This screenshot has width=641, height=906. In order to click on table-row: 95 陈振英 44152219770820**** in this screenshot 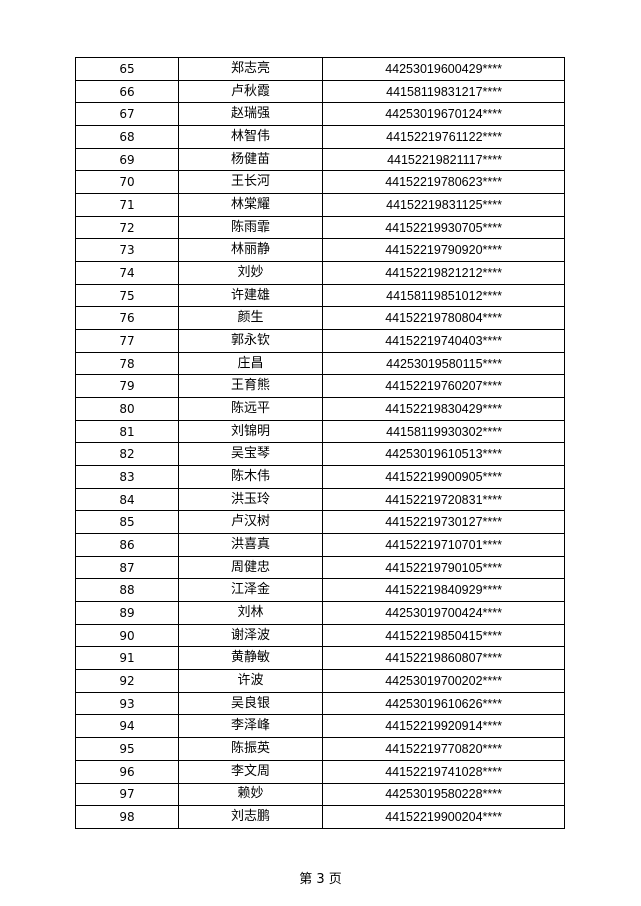, I will do `click(320, 749)`.